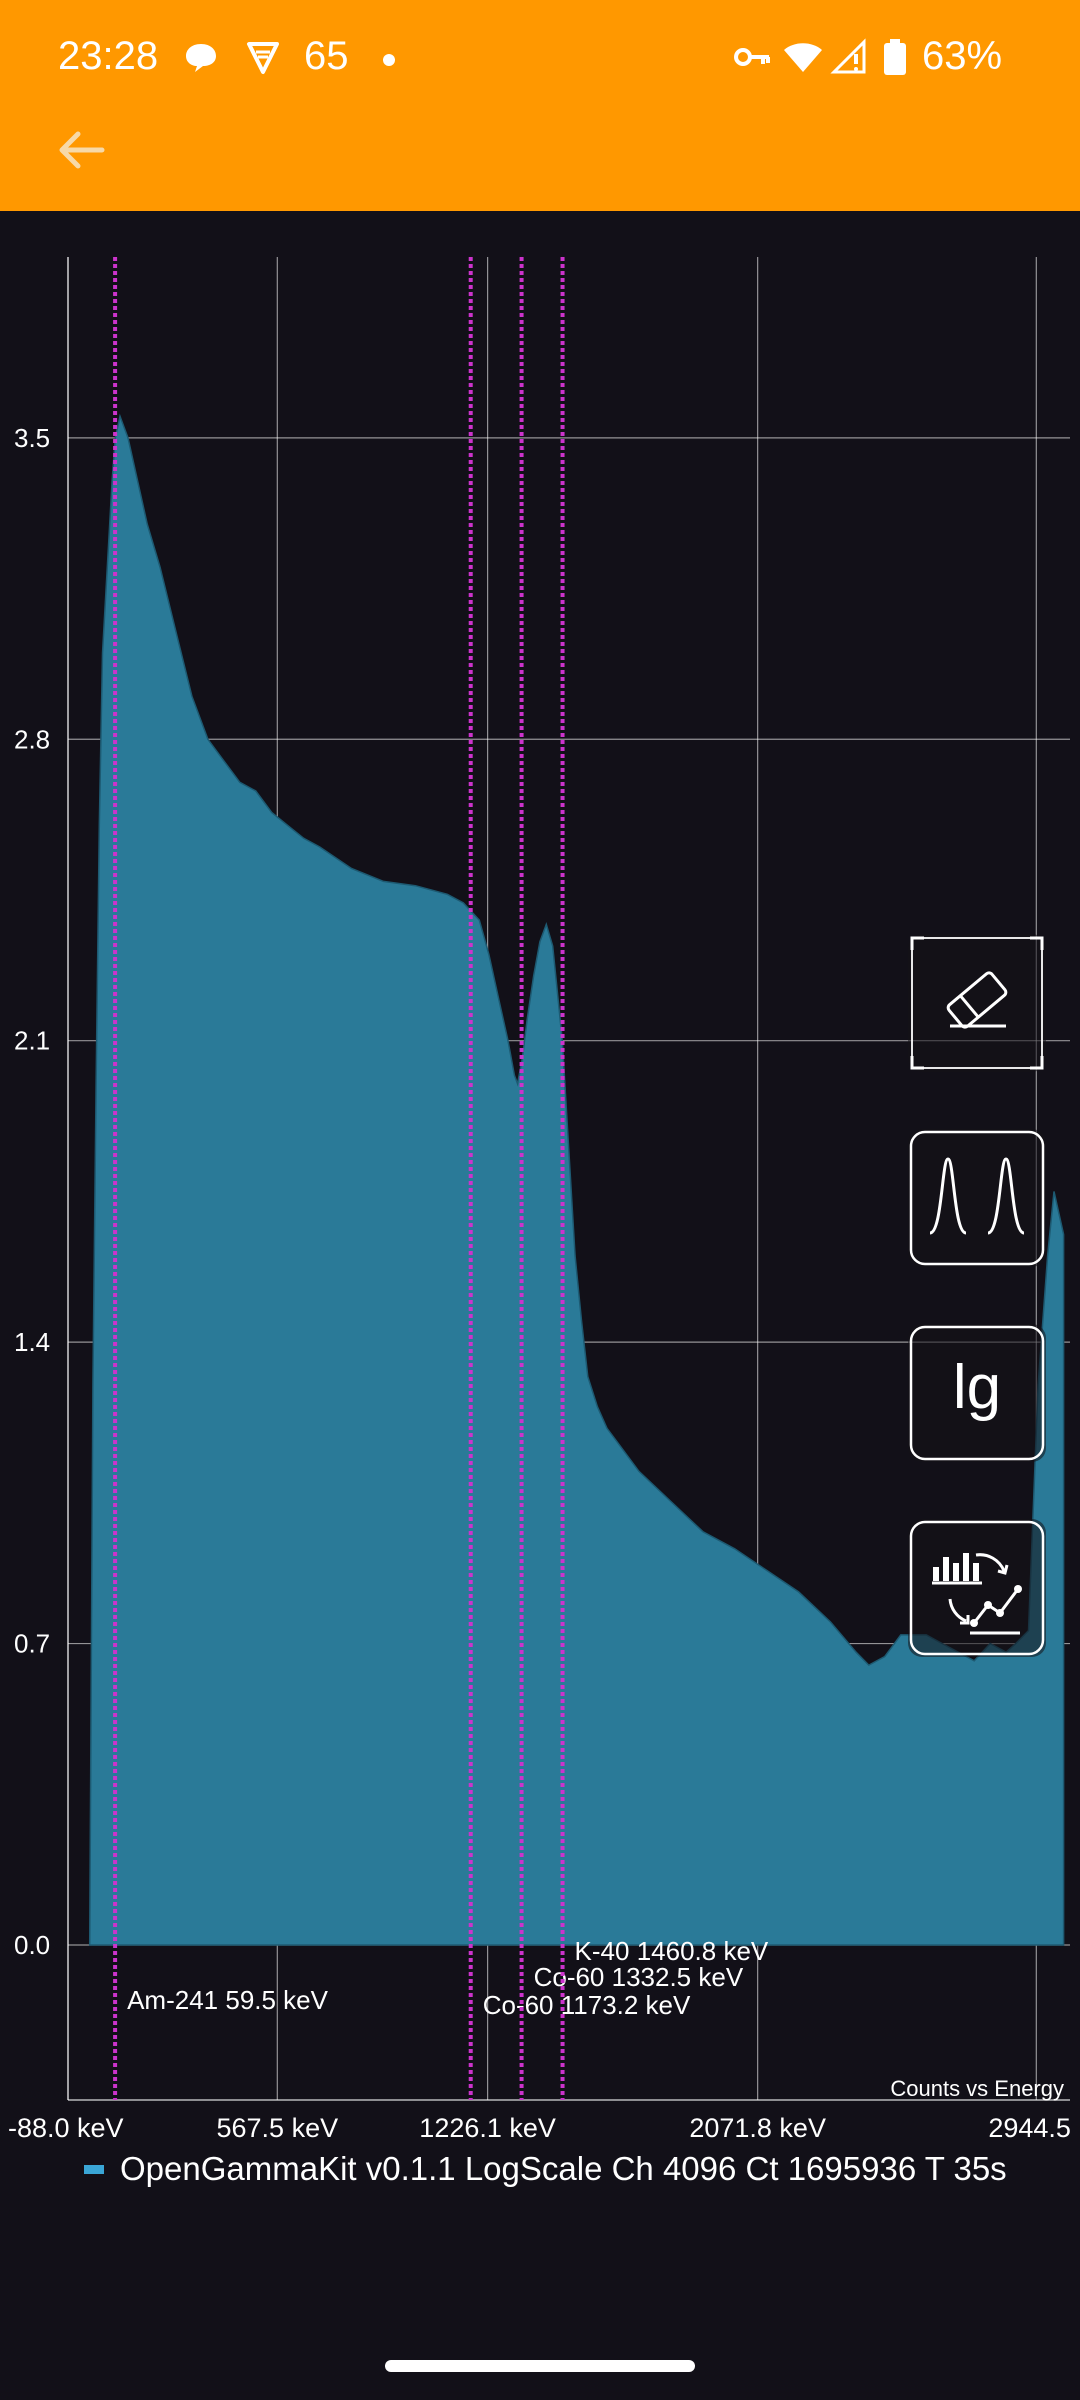 The image size is (1080, 2400). I want to click on x-tick-label: 1226.1 keV, so click(487, 2128).